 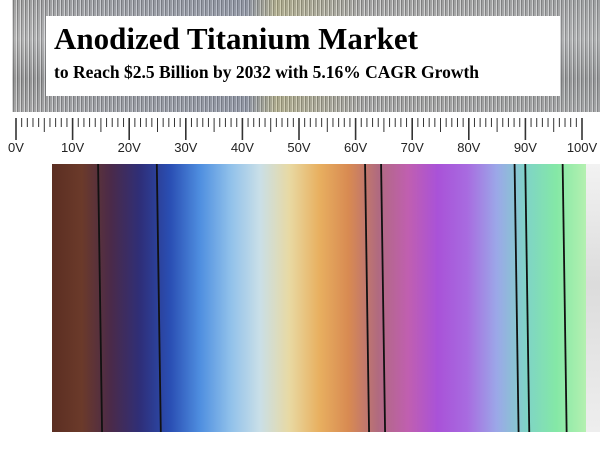 What do you see at coordinates (593, 298) in the screenshot?
I see `right-edge-scrap` at bounding box center [593, 298].